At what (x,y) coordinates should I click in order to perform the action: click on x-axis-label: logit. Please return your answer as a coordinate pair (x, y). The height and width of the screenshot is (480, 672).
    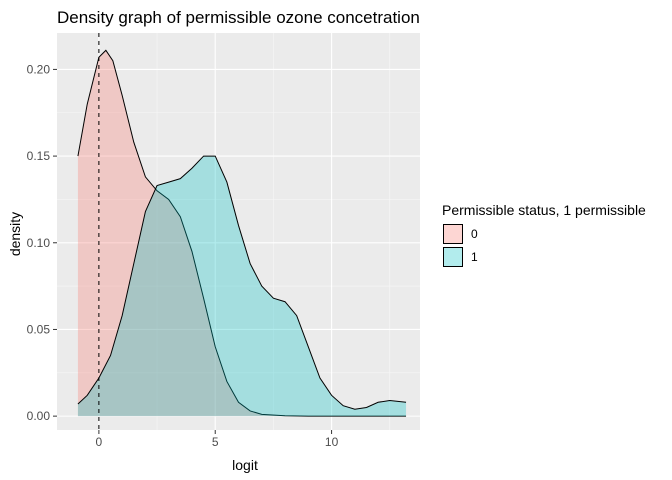
    Looking at the image, I should click on (245, 465).